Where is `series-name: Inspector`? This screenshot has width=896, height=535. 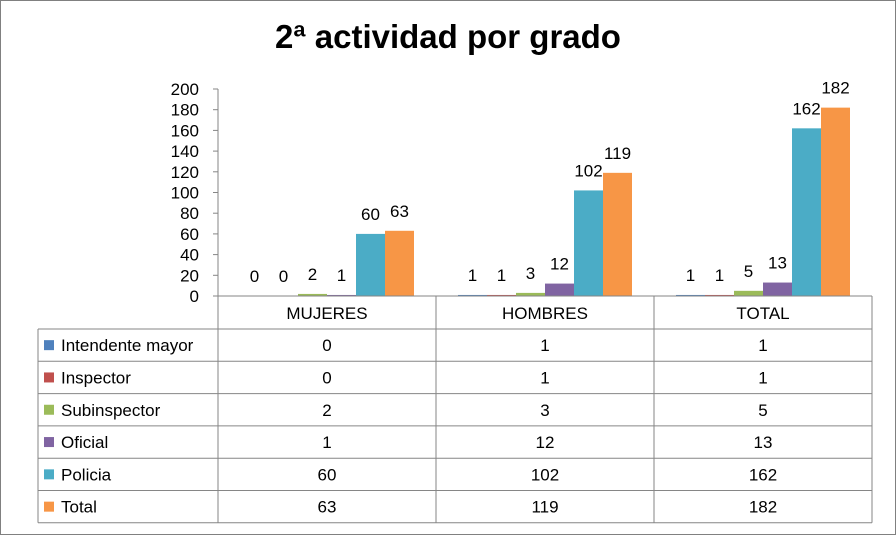
series-name: Inspector is located at coordinates (96, 377).